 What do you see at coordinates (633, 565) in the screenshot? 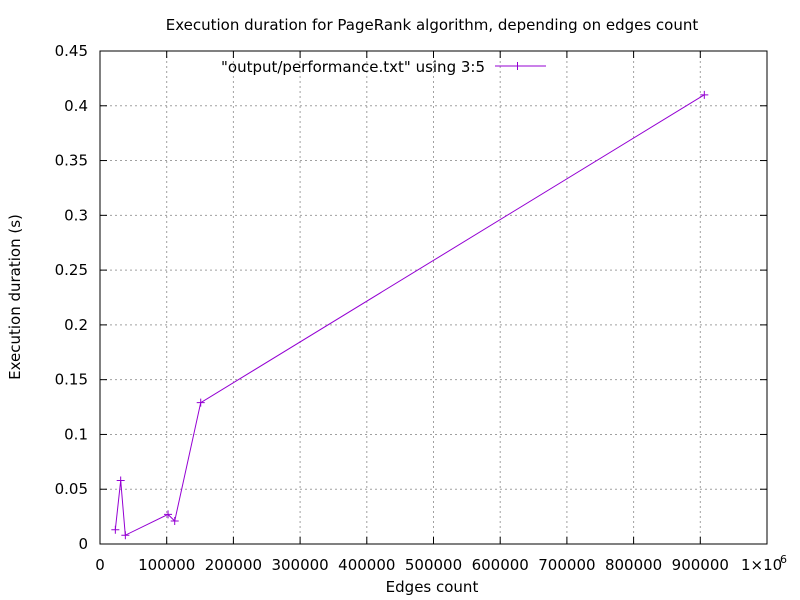
I see `x-tick-label: 800000` at bounding box center [633, 565].